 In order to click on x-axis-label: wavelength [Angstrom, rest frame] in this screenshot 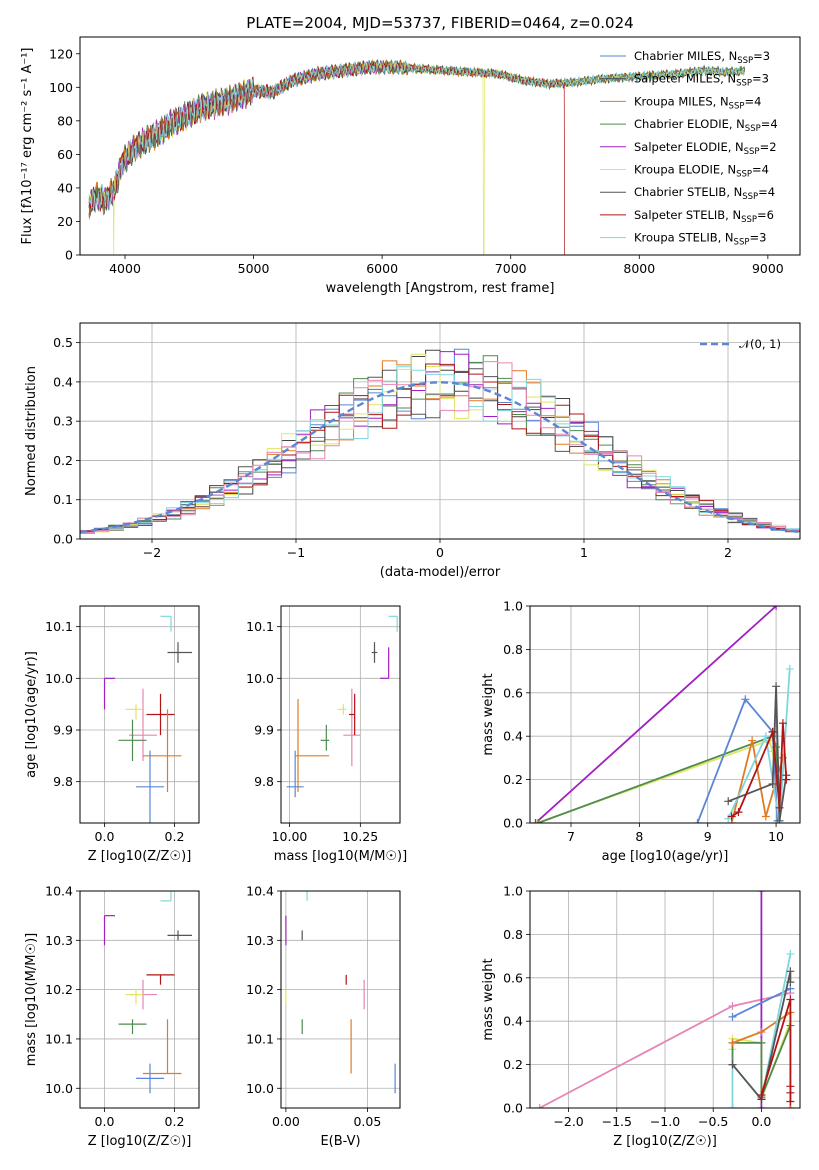, I will do `click(440, 288)`.